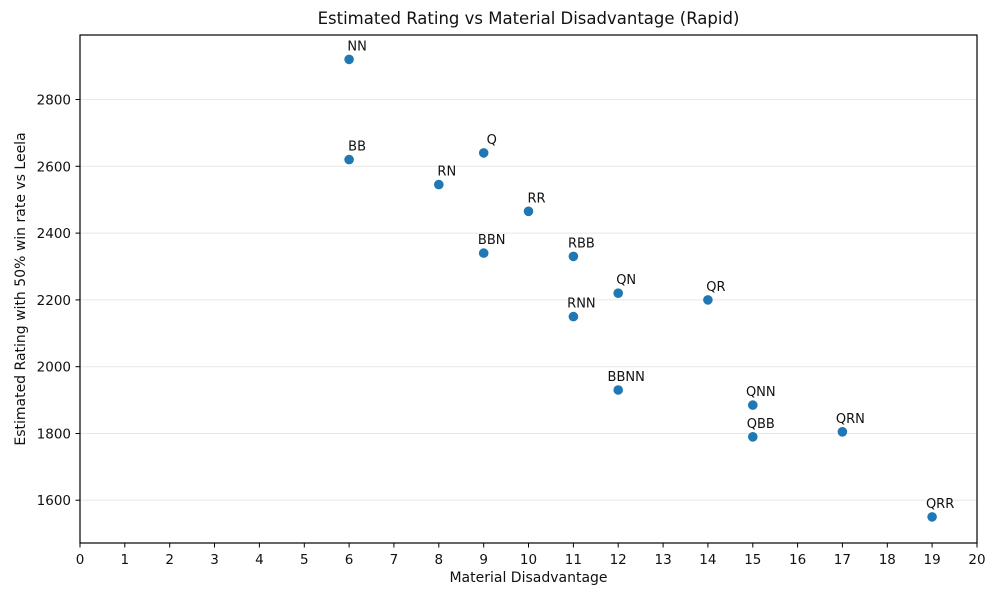 Image resolution: width=1000 pixels, height=600 pixels. What do you see at coordinates (752, 560) in the screenshot?
I see `x-tick-label-15: 15` at bounding box center [752, 560].